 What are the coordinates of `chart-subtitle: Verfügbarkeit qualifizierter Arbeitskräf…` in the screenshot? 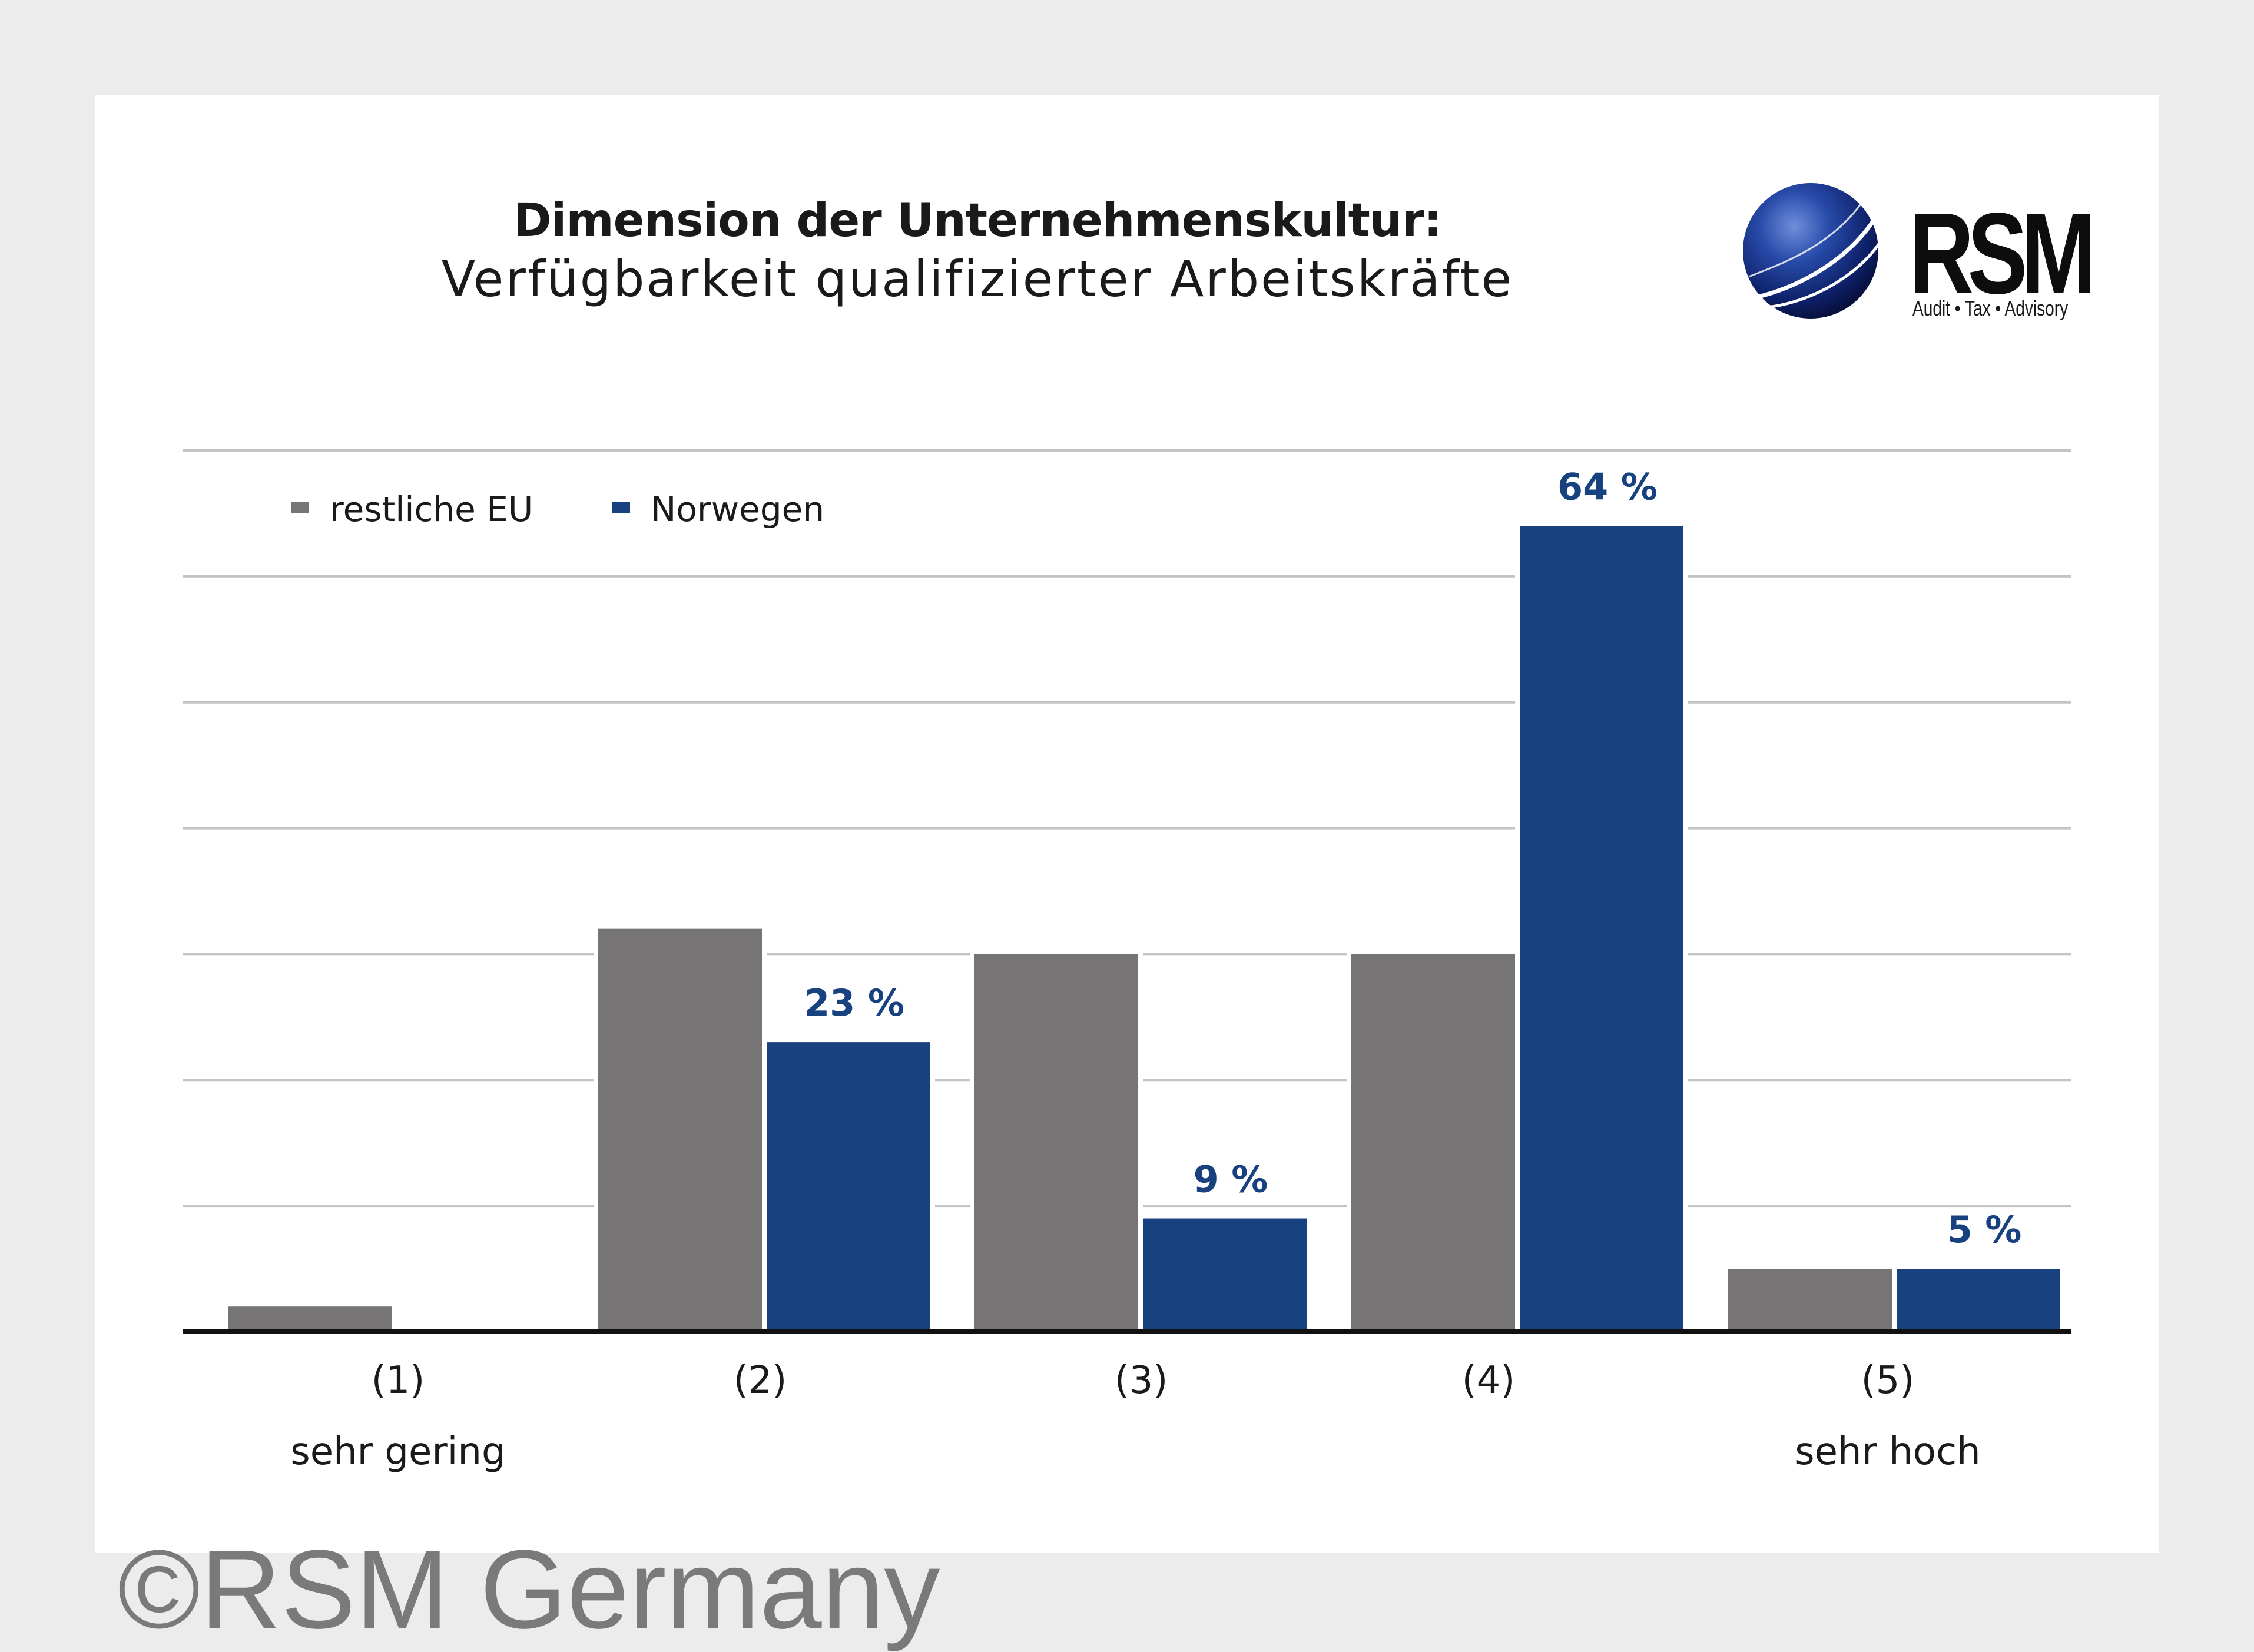 It's located at (977, 279).